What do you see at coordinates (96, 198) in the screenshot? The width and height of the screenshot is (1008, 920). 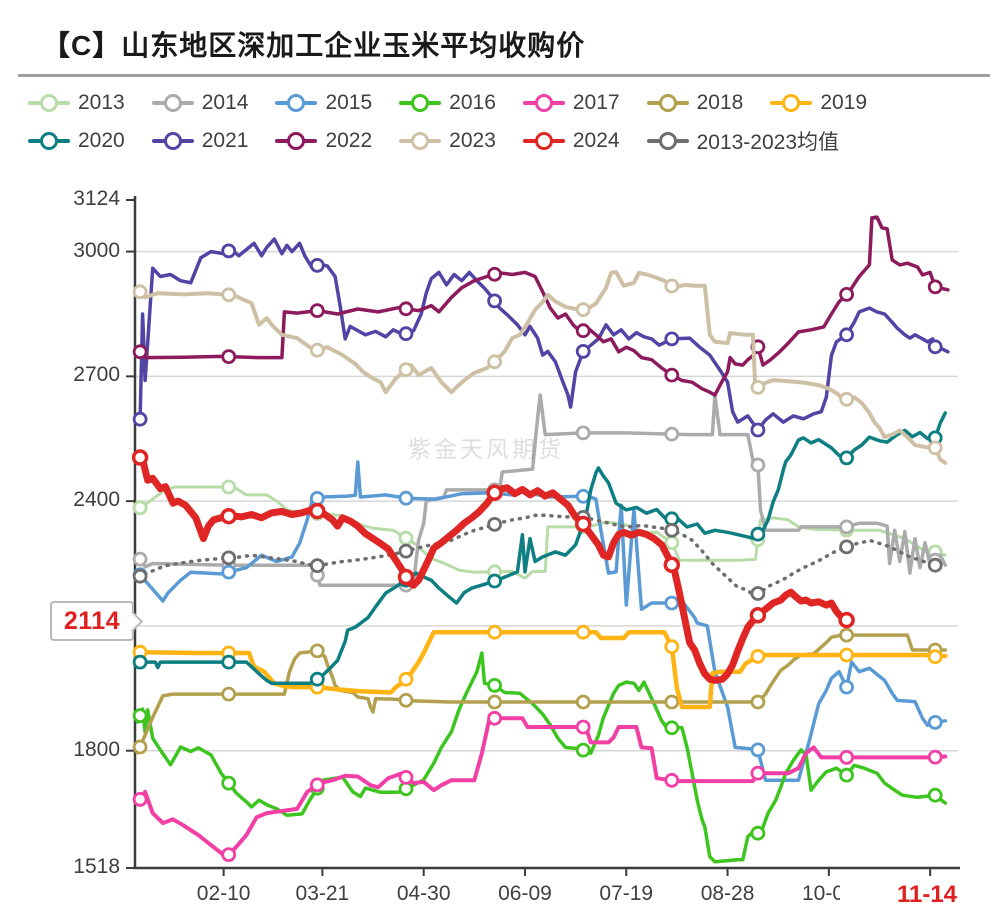 I see `y-axis-label-3124: 3124` at bounding box center [96, 198].